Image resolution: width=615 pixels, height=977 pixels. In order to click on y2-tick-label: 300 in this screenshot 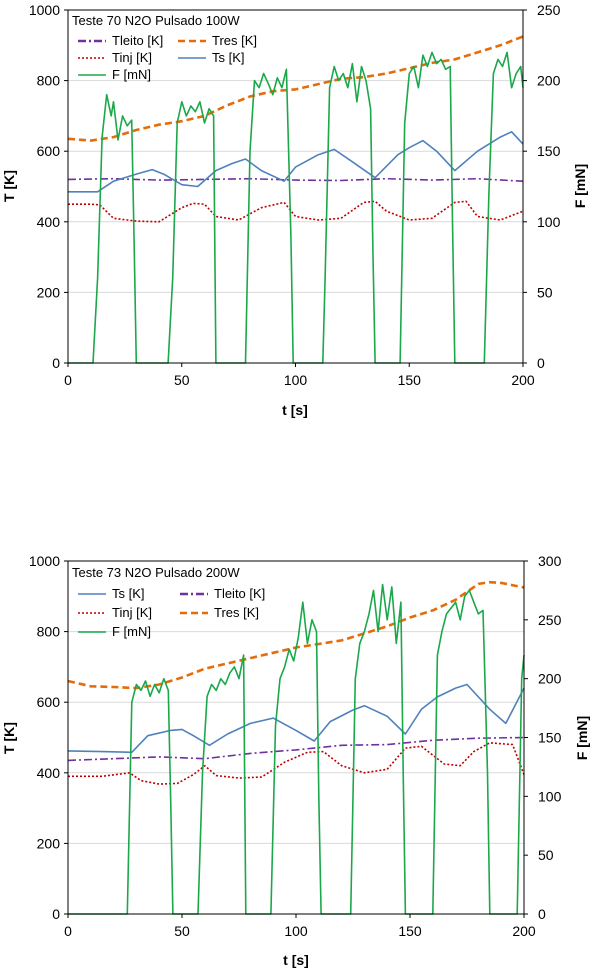, I will do `click(550, 561)`.